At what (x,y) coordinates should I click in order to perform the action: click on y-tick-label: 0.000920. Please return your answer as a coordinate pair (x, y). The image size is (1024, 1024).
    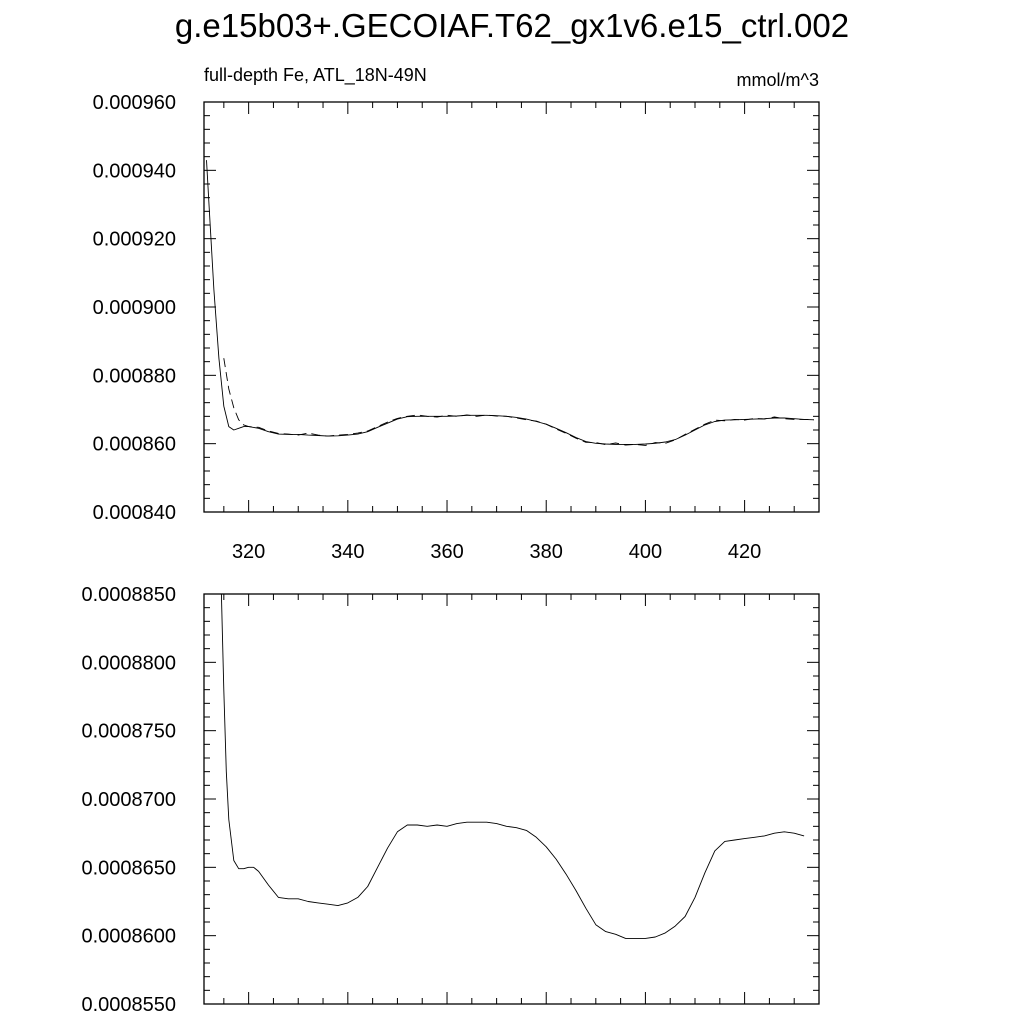
    Looking at the image, I should click on (134, 240).